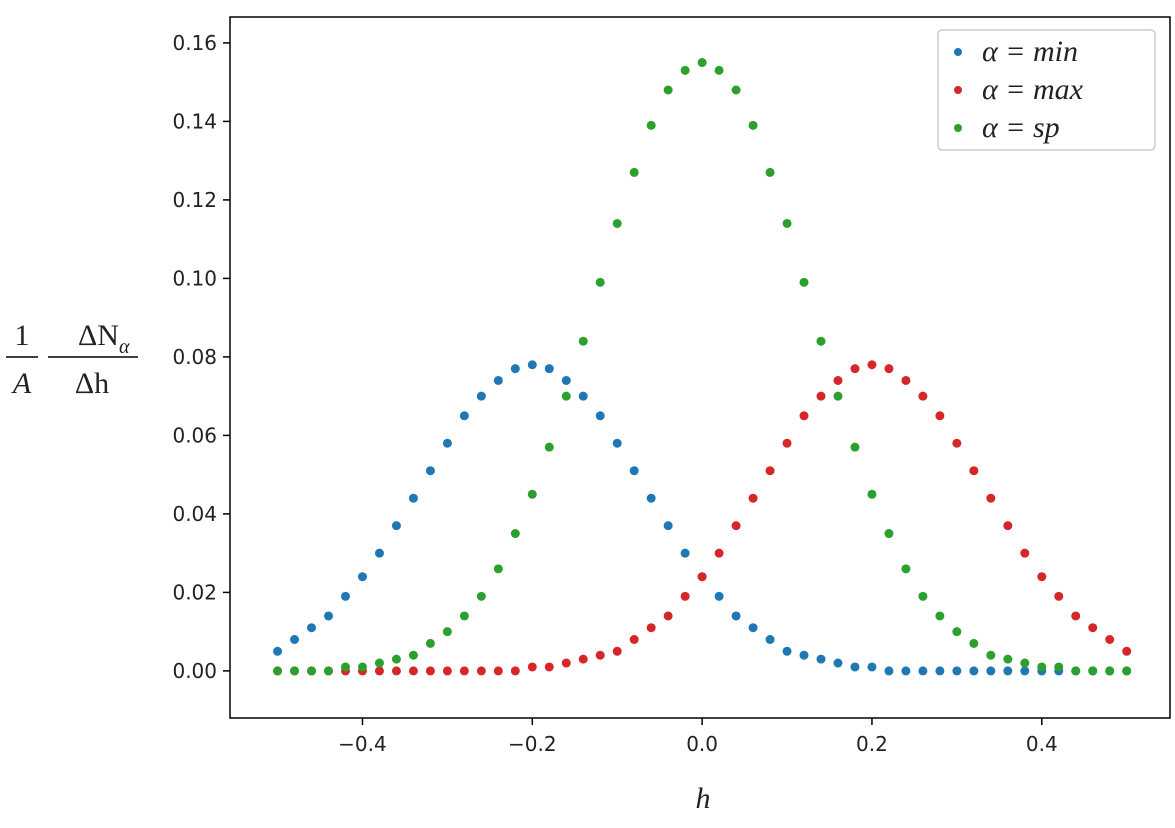  I want to click on y-label-part: A, so click(21, 383).